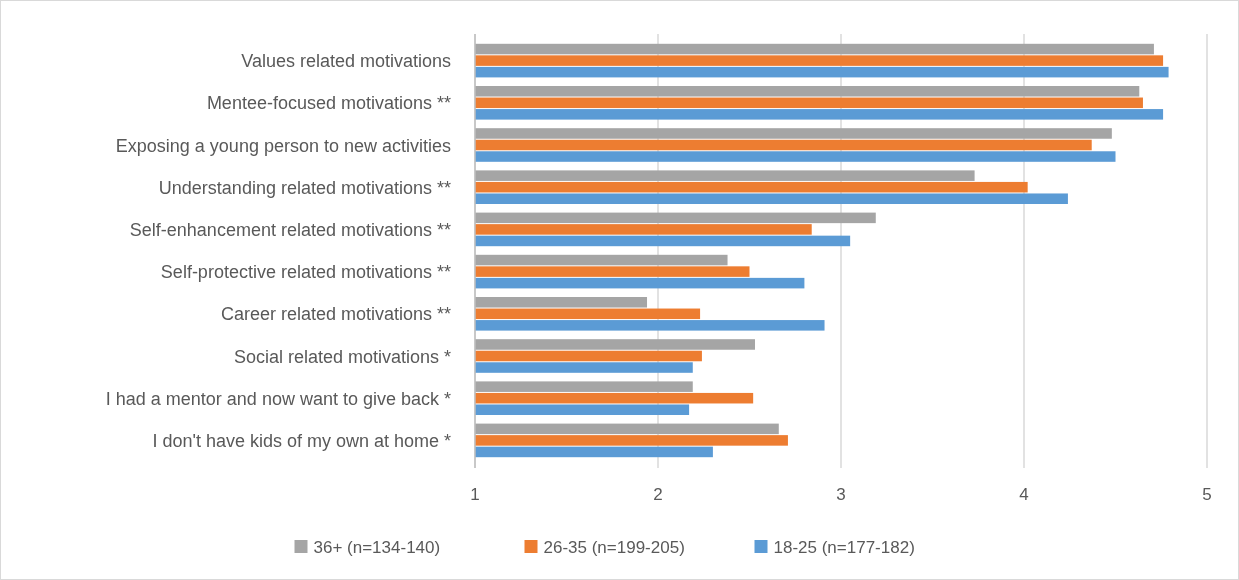 The width and height of the screenshot is (1239, 580). What do you see at coordinates (844, 547) in the screenshot?
I see `legend-label: 18-25 (n=177-182)` at bounding box center [844, 547].